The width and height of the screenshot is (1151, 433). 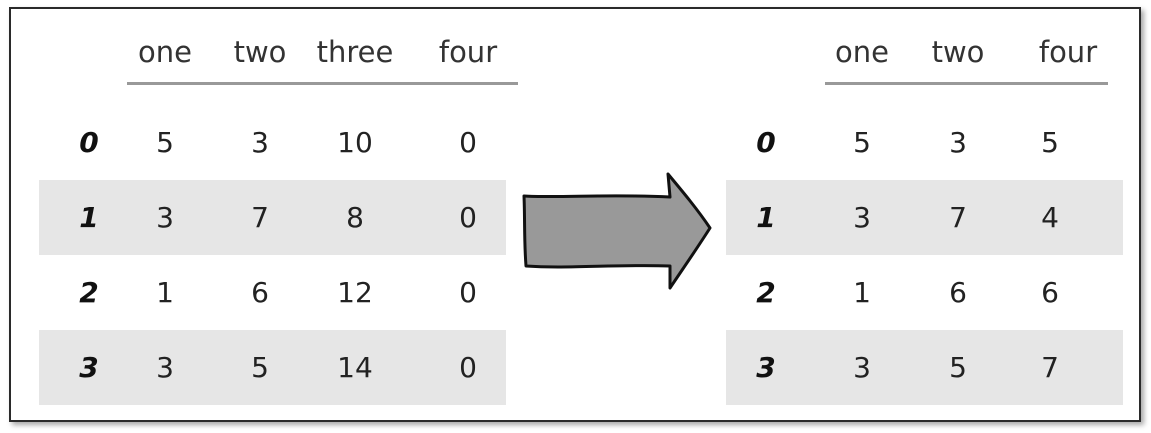 I want to click on right-row-index: 0, so click(x=766, y=142).